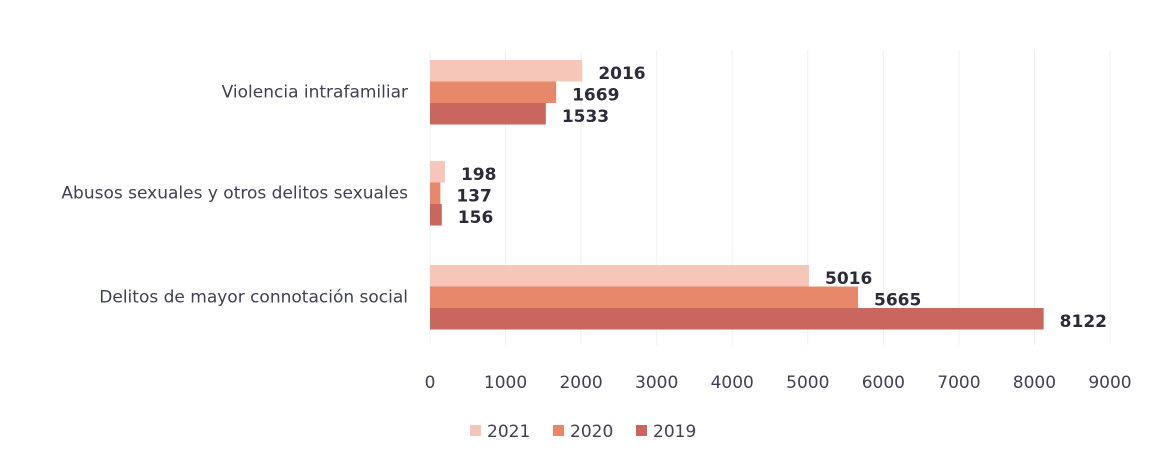 The height and width of the screenshot is (461, 1151). Describe the element at coordinates (1109, 383) in the screenshot. I see `x-tick-label: 9000` at that location.